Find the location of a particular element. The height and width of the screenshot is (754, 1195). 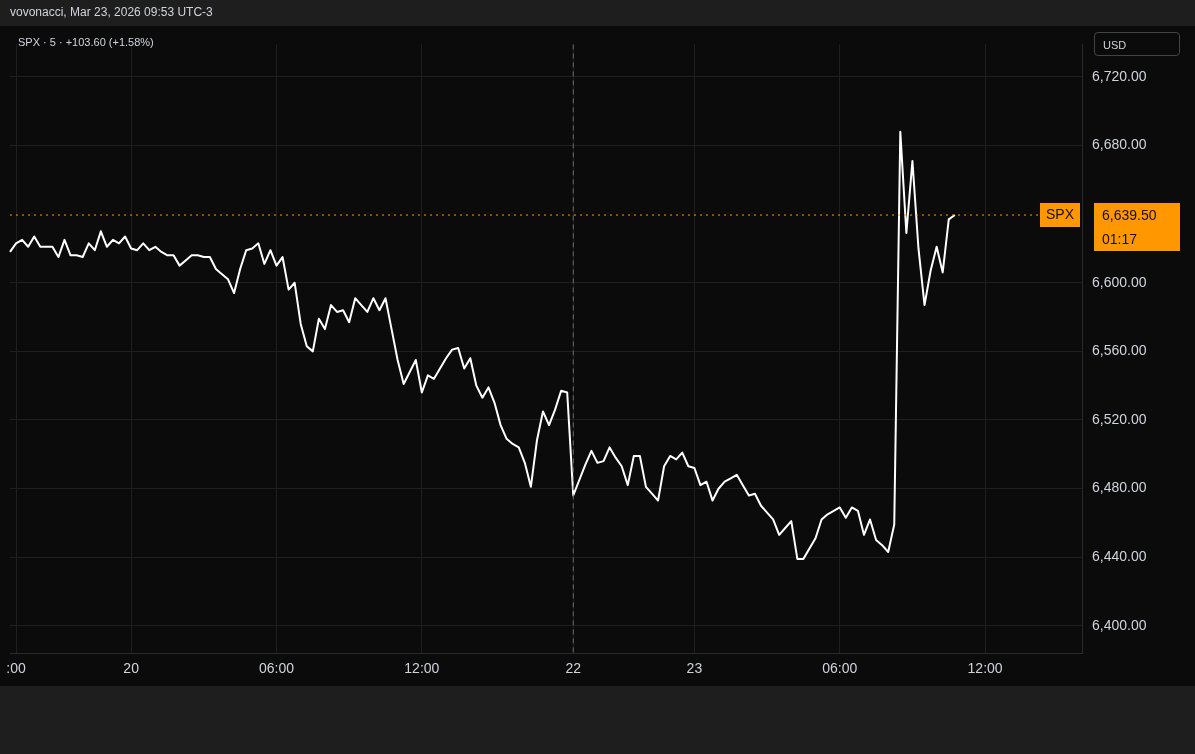

ref-line-label: SPX is located at coordinates (1060, 213).